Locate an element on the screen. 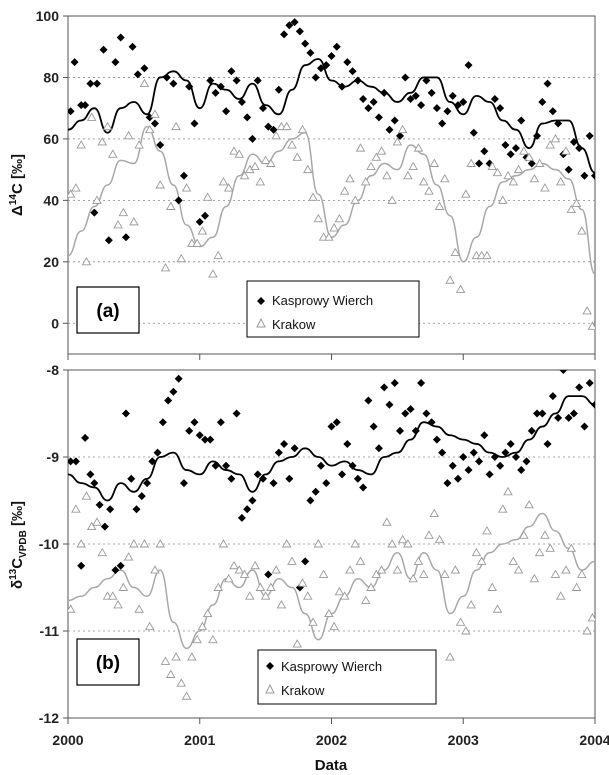 This screenshot has width=609, height=775. y-tick-label: -8 is located at coordinates (53, 370).